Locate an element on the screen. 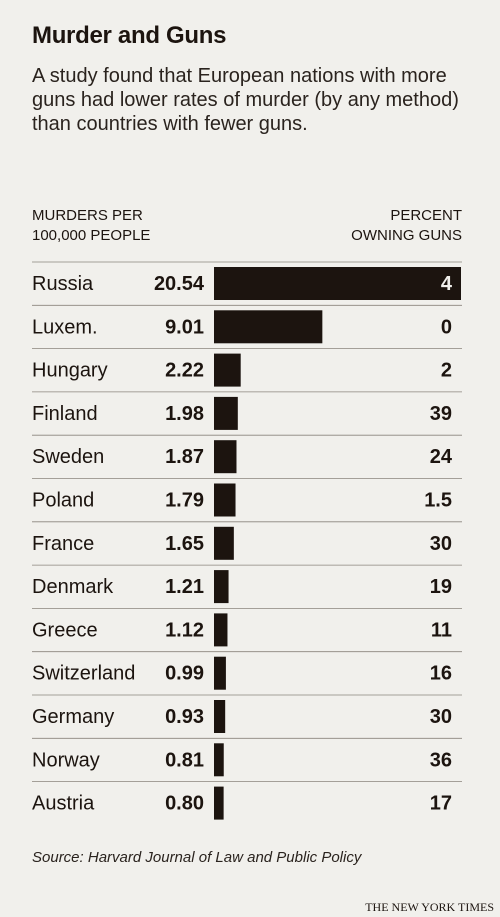  murder-rate-value: 20.54 is located at coordinates (179, 284).